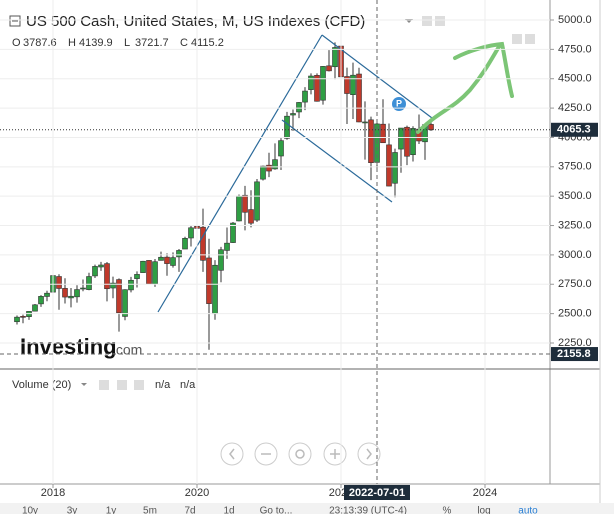  I want to click on y-tick-label: 3000.0, so click(575, 255).